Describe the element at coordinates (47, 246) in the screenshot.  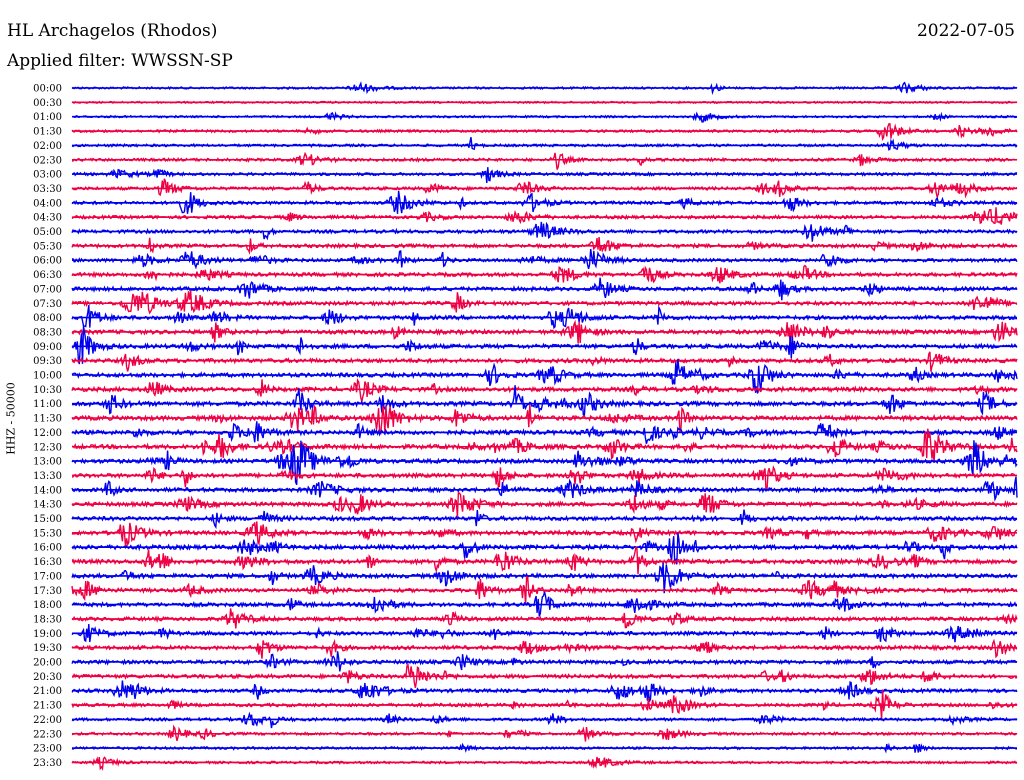
I see `time-tick-label: 05:30` at that location.